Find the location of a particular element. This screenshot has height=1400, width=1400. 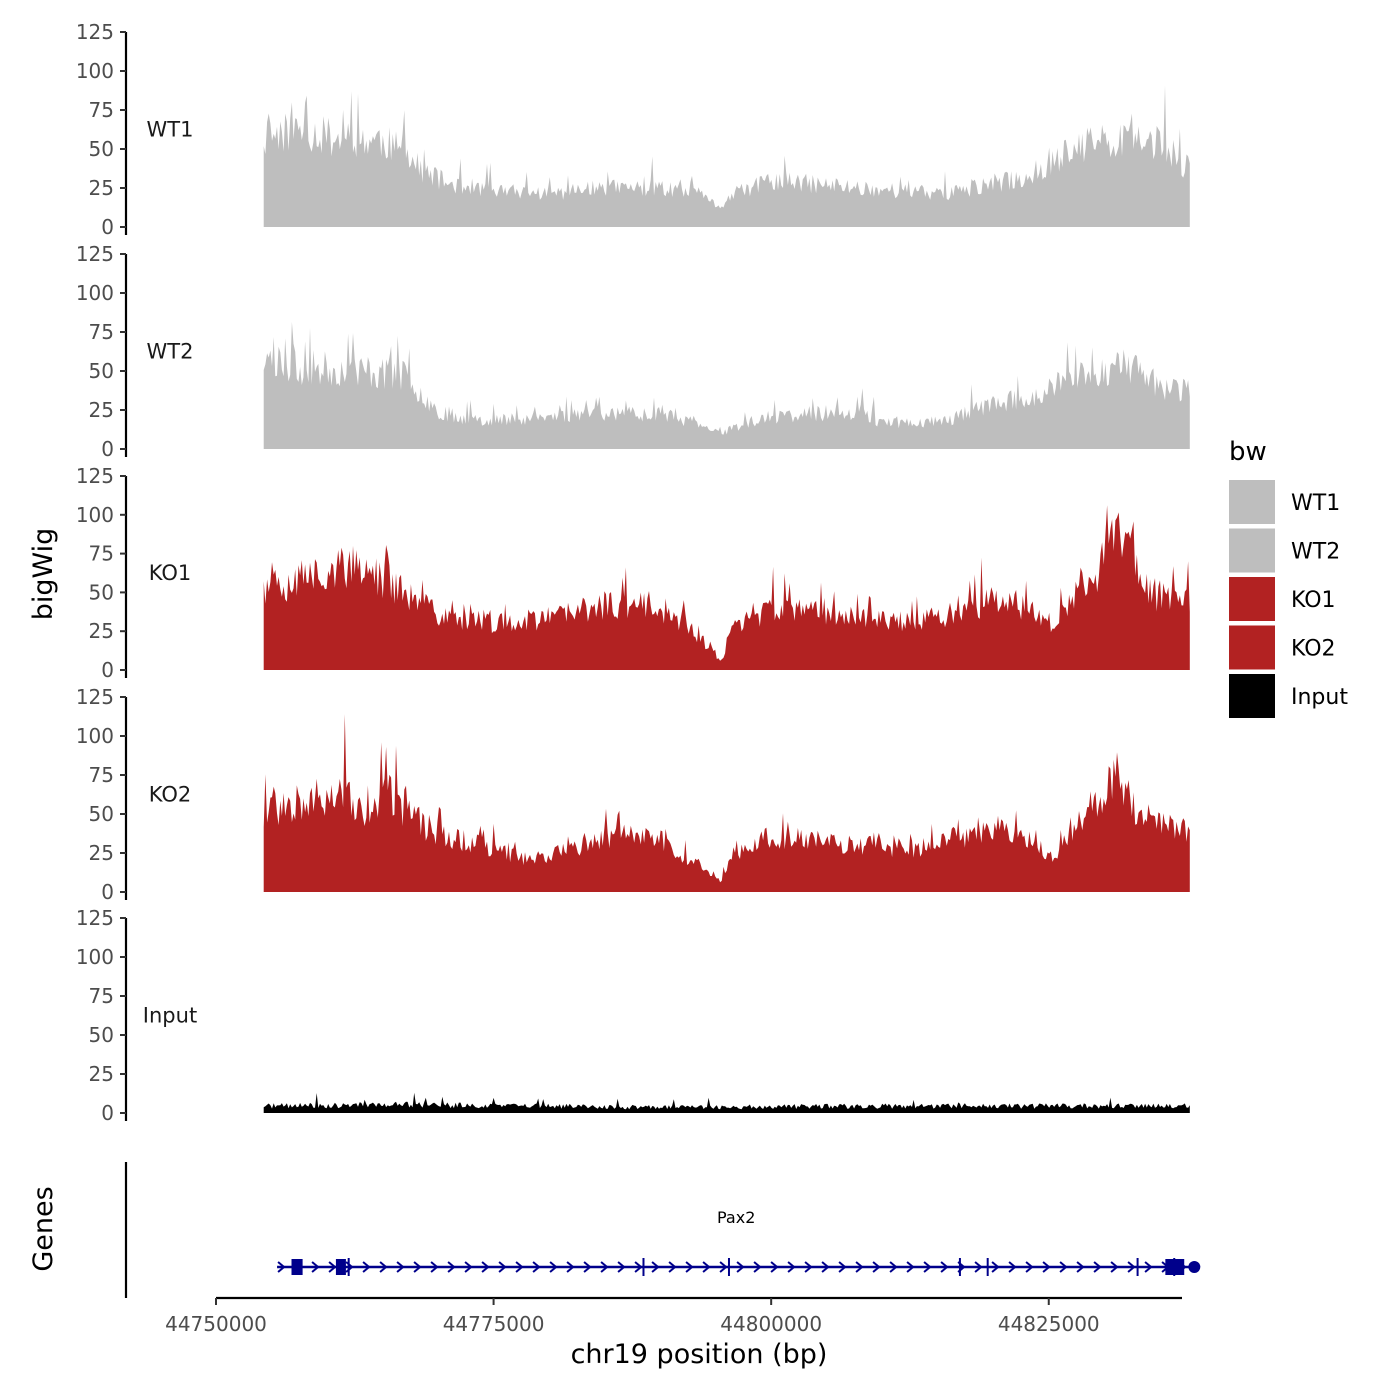

track-label-wt2: WT2 is located at coordinates (170, 352).